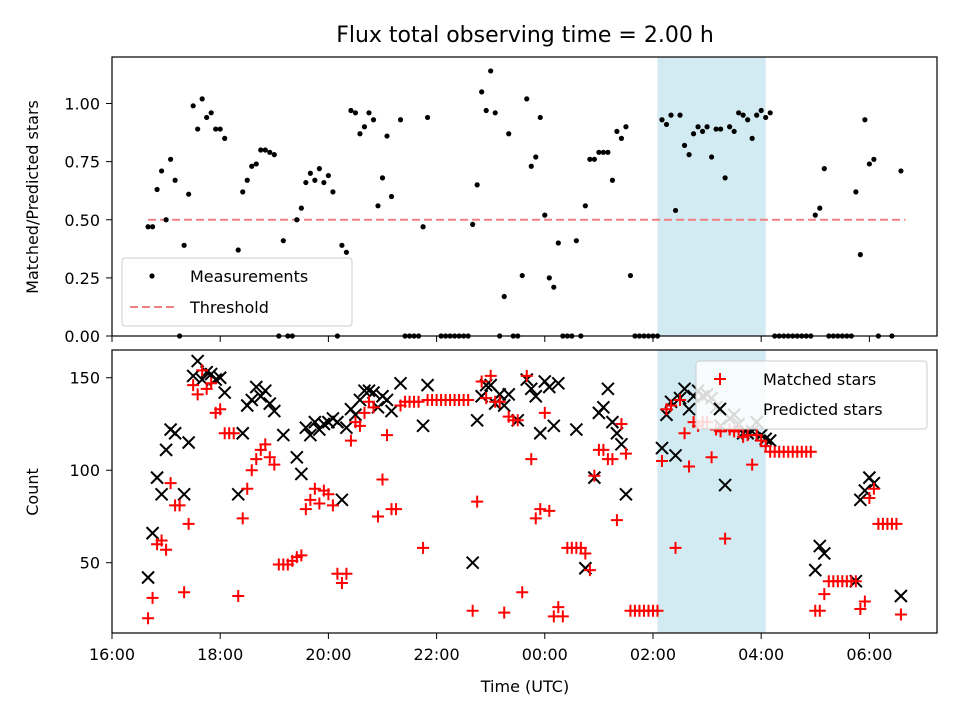 This screenshot has height=724, width=960. I want to click on top-y-tick-label: 0.75, so click(82, 162).